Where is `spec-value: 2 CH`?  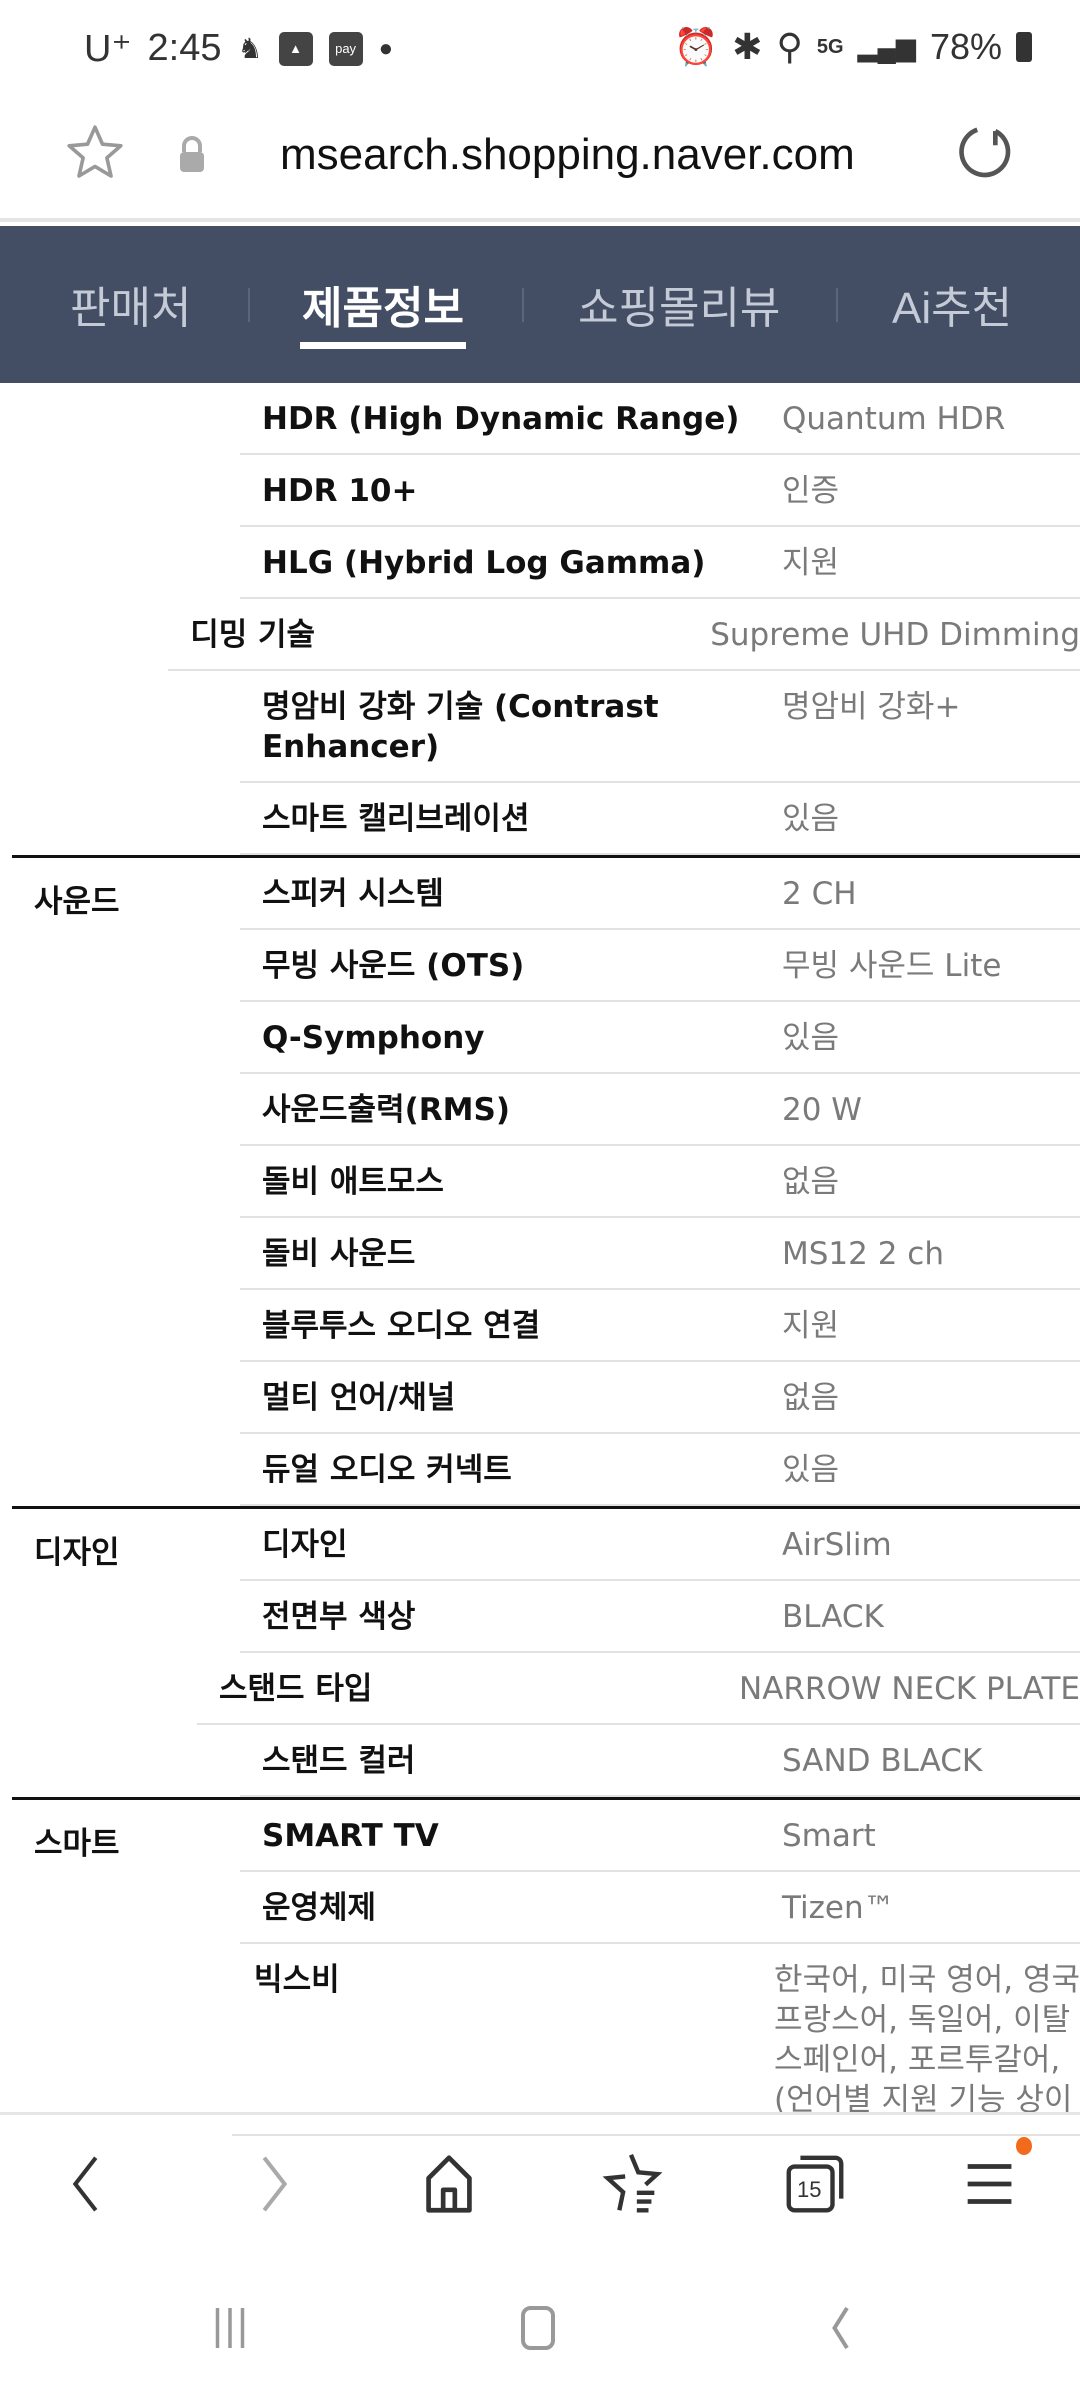
spec-value: 2 CH is located at coordinates (819, 894).